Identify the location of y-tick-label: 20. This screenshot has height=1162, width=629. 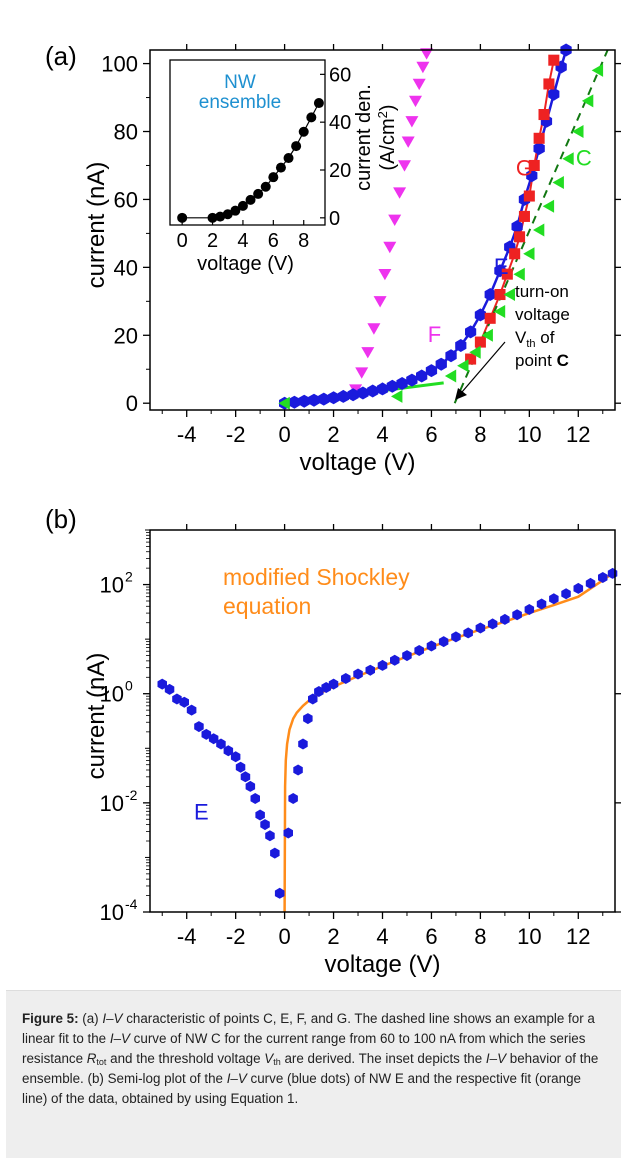
(126, 335).